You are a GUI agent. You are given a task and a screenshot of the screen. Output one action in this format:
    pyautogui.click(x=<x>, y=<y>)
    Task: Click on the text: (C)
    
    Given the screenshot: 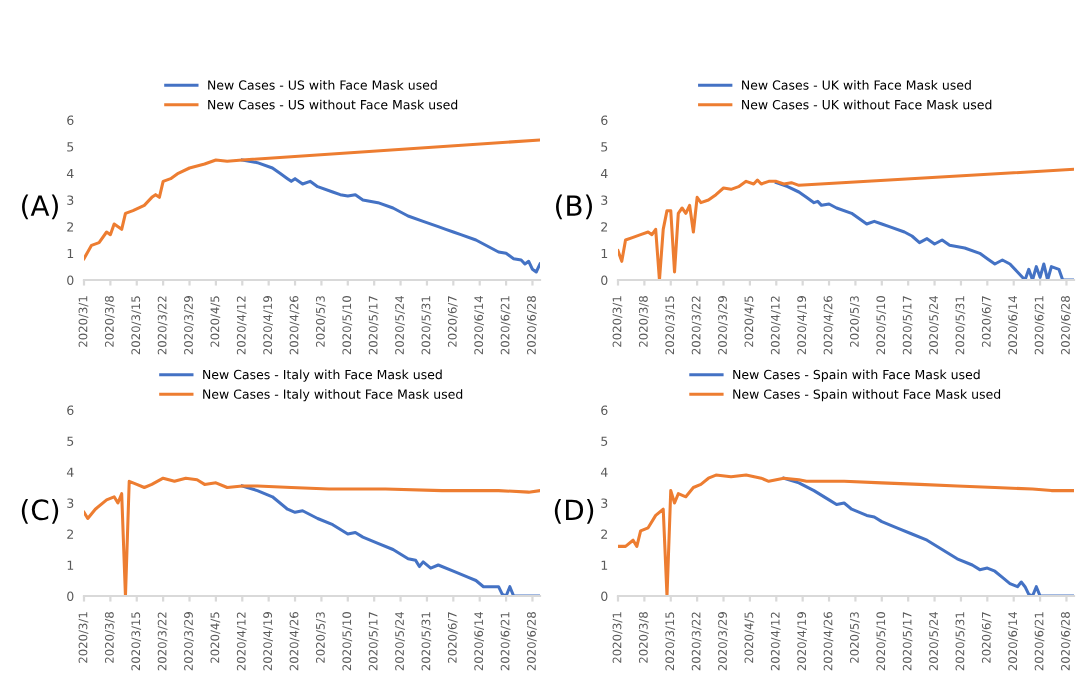 What is the action you would take?
    pyautogui.click(x=40, y=511)
    